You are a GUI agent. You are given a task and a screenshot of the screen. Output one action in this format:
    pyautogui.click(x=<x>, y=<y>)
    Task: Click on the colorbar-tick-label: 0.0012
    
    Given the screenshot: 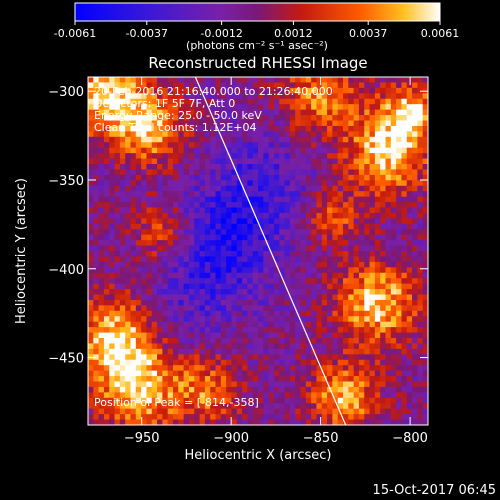 What is the action you would take?
    pyautogui.click(x=293, y=33)
    